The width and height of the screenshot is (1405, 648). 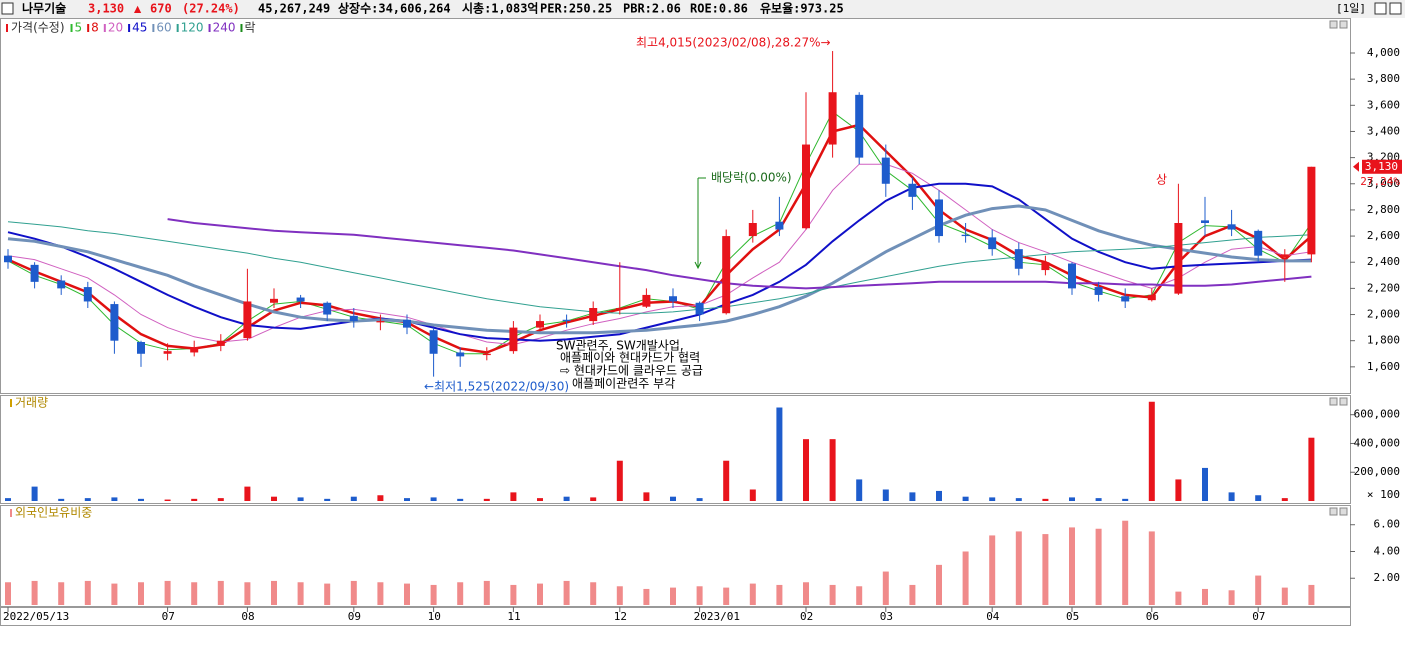 I want to click on y-tick-label: 2,200, so click(x=1383, y=287).